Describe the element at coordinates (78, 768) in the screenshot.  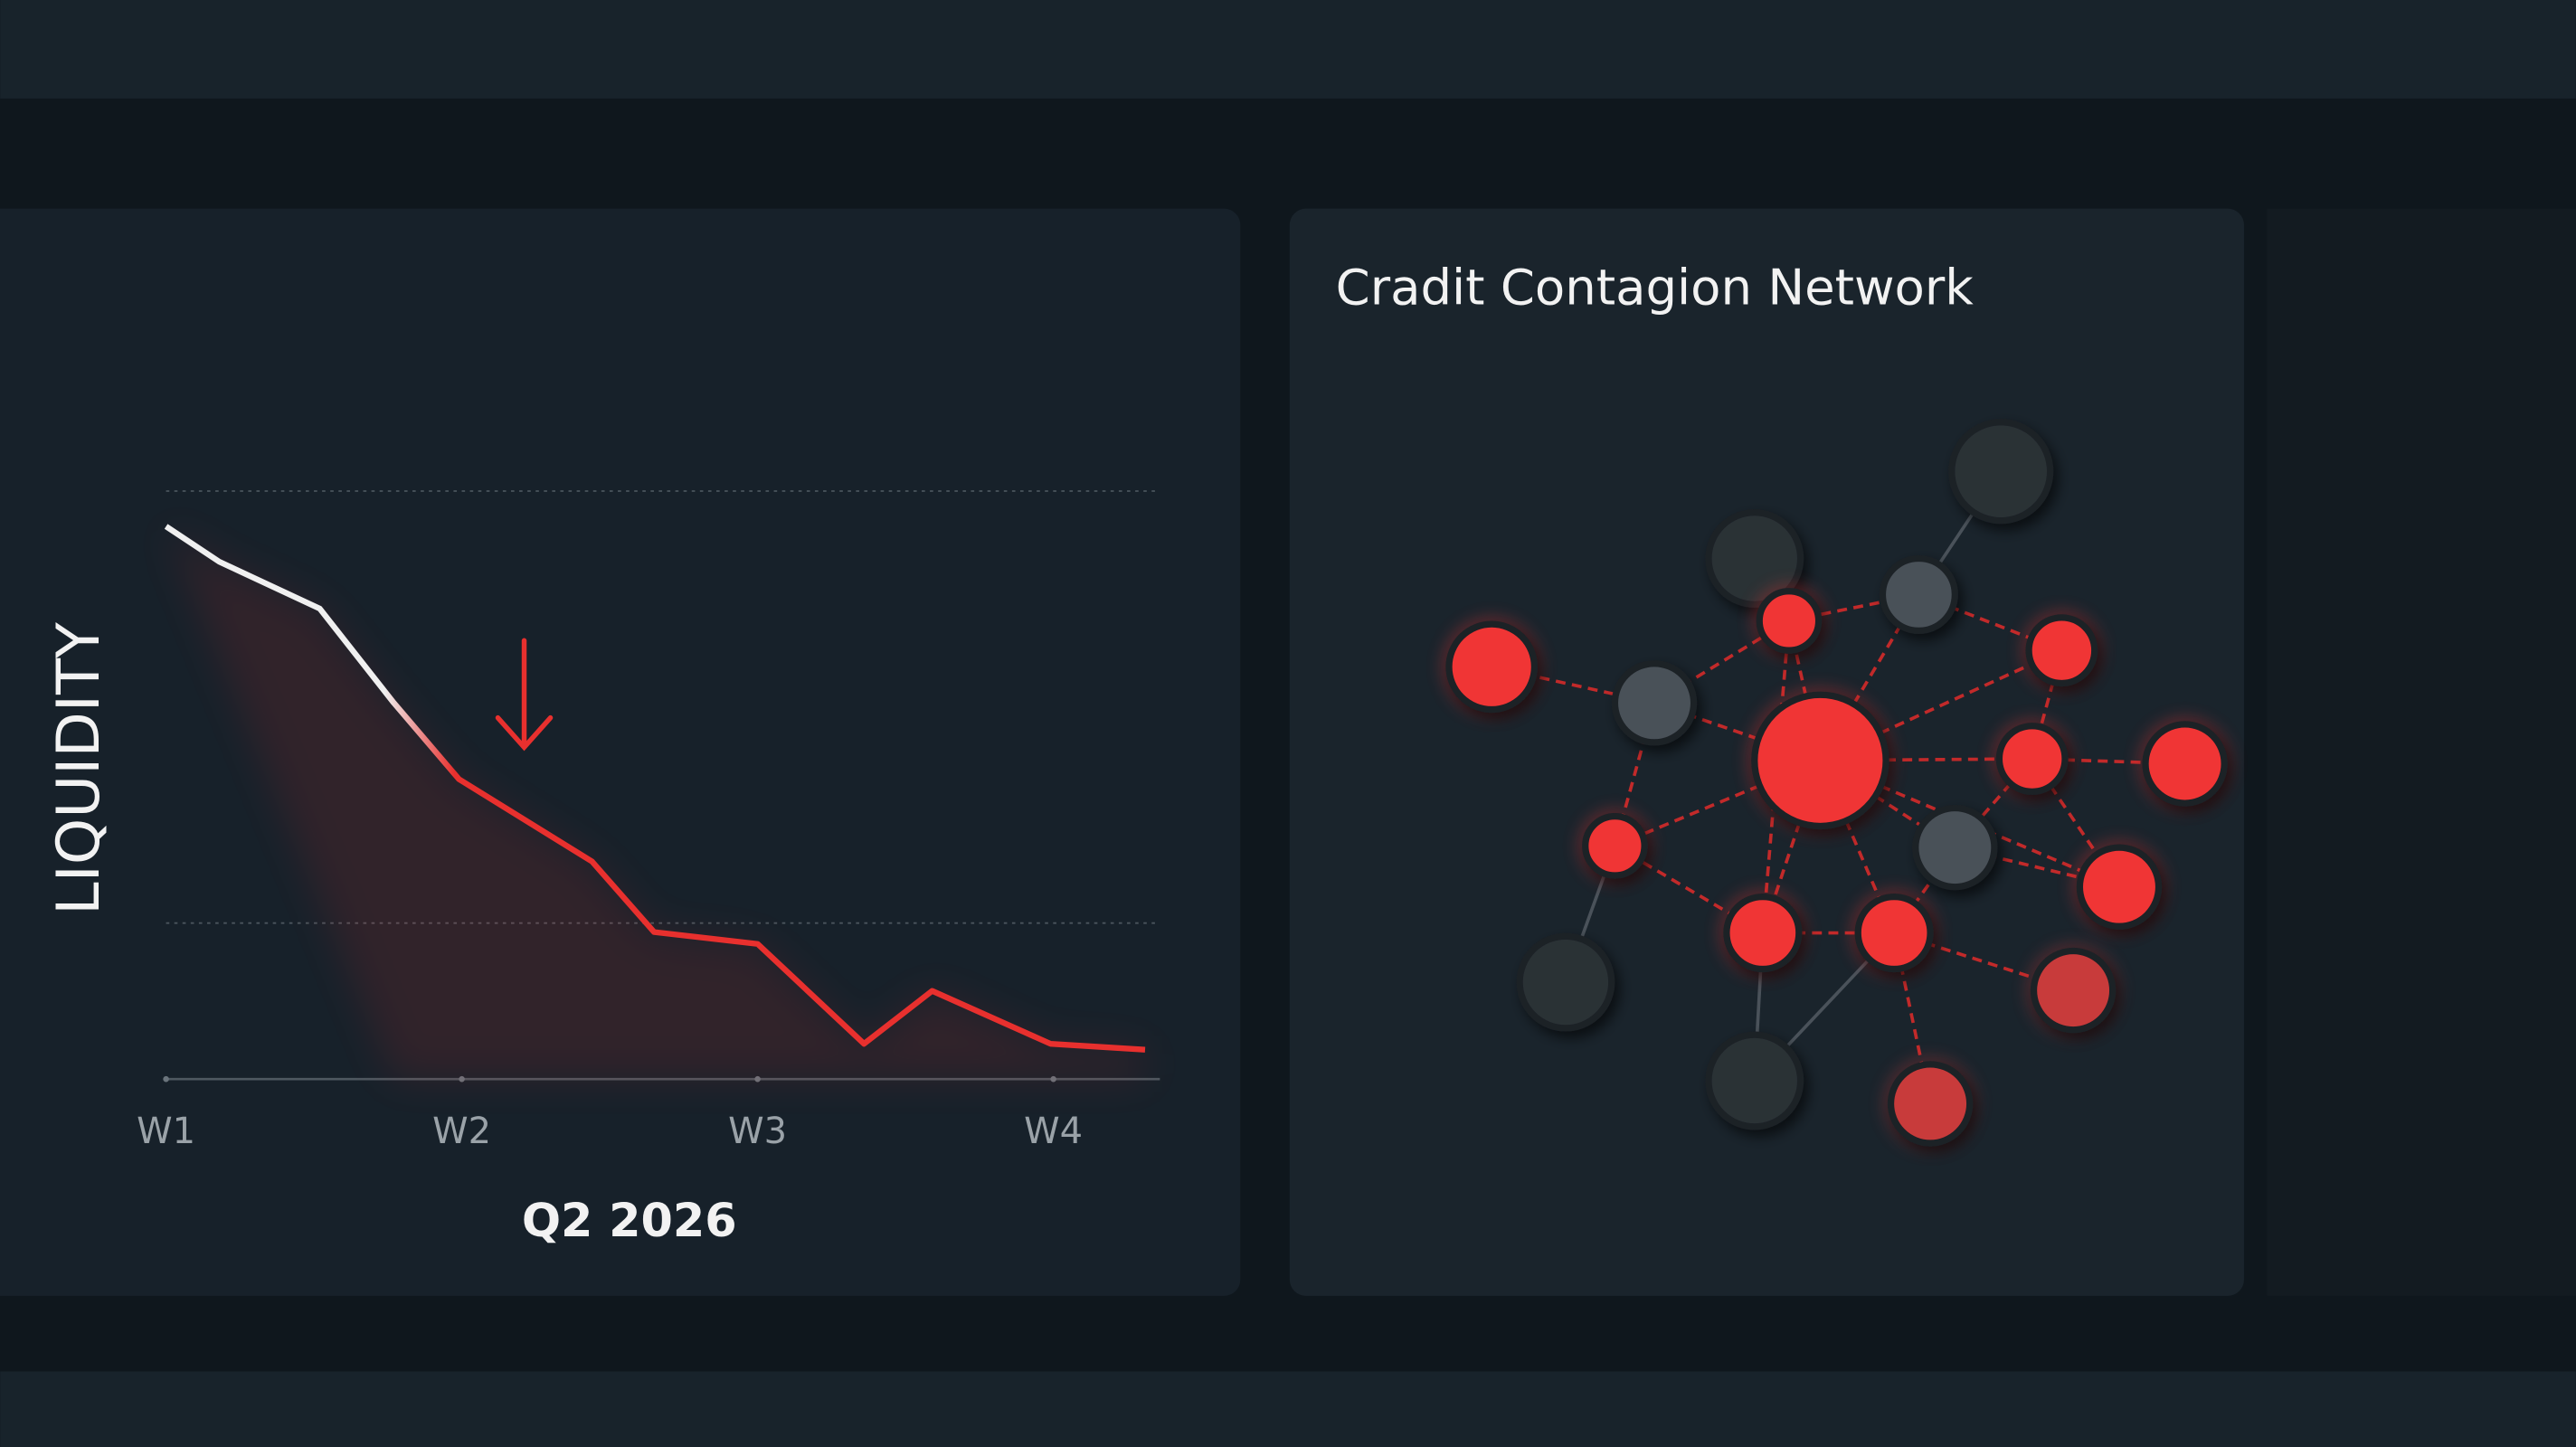
I see `y-axis-label: LIQUIDITY` at that location.